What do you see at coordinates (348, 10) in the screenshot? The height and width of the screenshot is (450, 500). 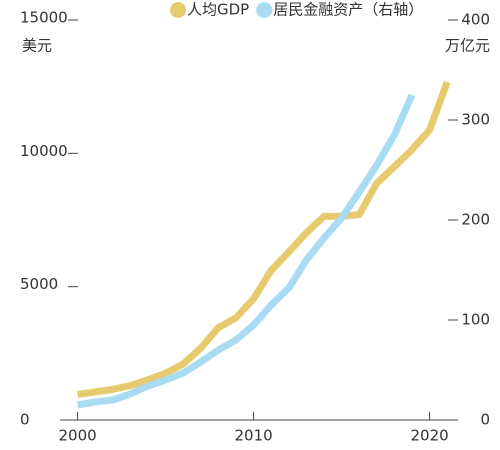 I see `legend-label: 居民金融资产（右轴）` at bounding box center [348, 10].